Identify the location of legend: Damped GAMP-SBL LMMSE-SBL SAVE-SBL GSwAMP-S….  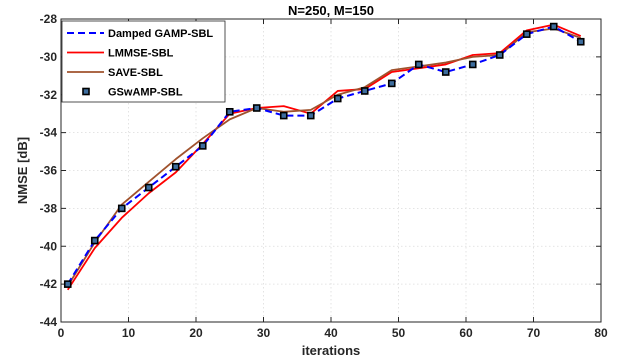
(143, 61).